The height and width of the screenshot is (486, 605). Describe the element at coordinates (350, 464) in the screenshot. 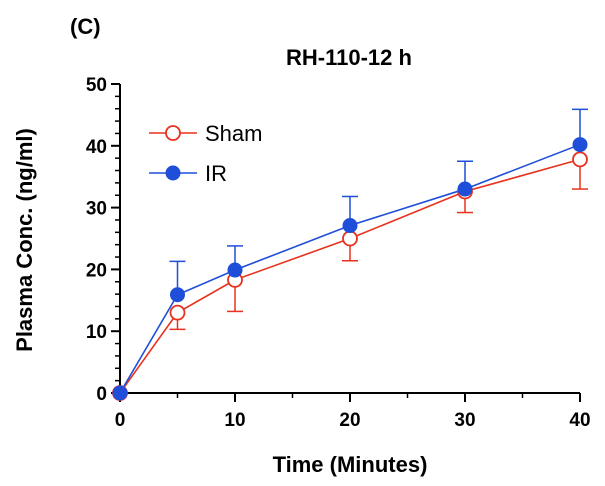

I see `x-axis-label: Time (Minutes)` at that location.